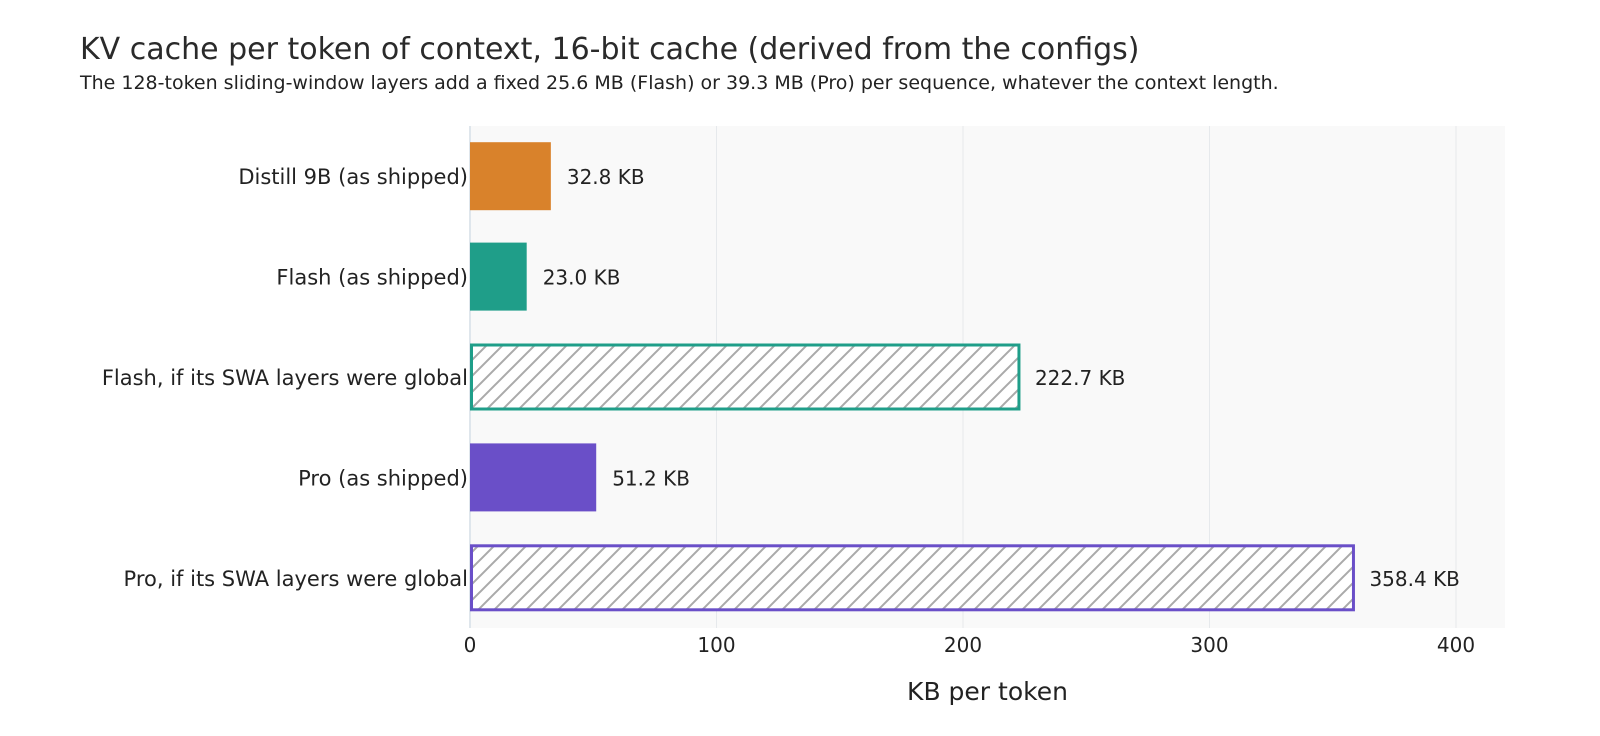 The image size is (1600, 736). Describe the element at coordinates (1456, 645) in the screenshot. I see `x-tick-label: 400` at that location.